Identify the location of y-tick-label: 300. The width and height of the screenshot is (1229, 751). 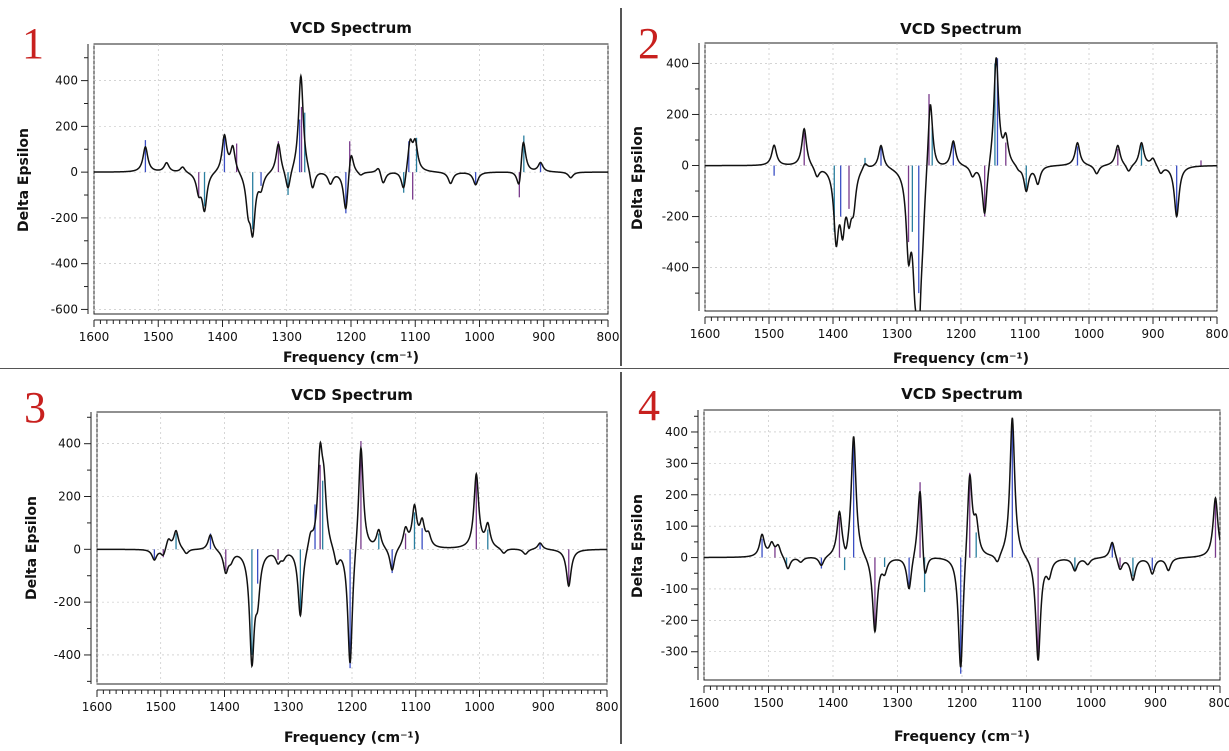
(676, 463).